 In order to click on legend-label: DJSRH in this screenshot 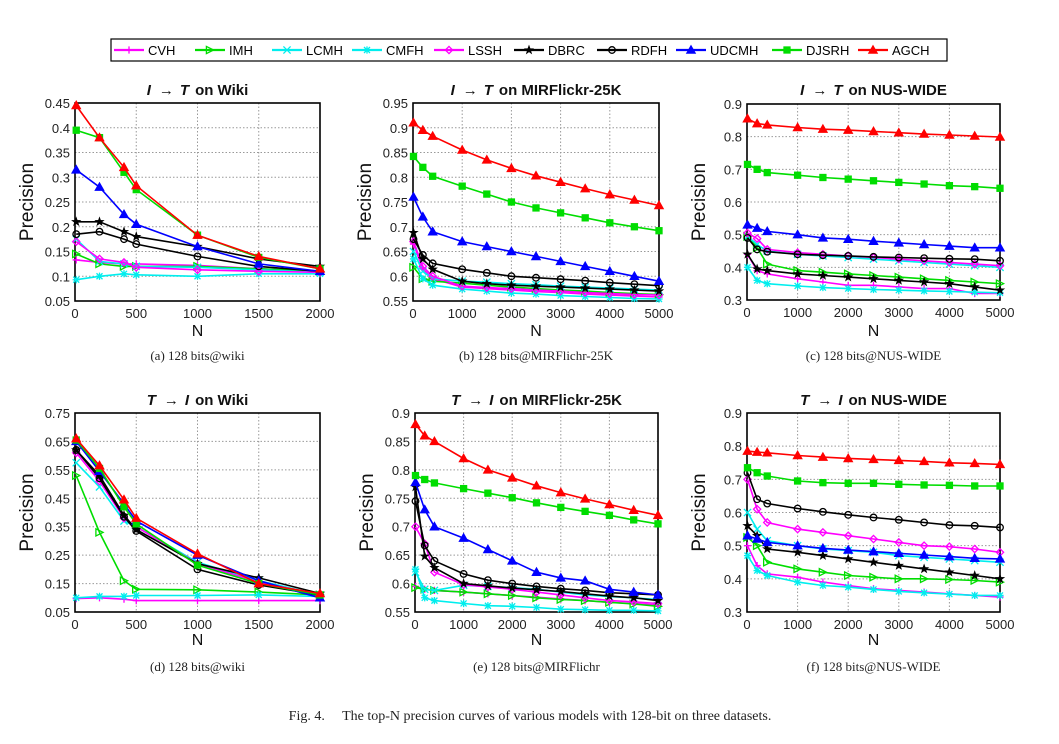, I will do `click(827, 50)`.